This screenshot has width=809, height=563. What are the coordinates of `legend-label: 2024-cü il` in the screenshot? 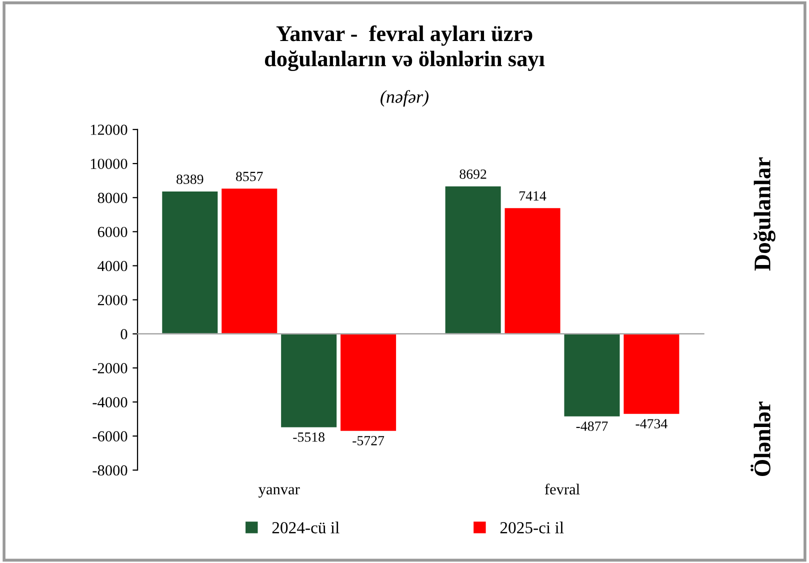 It's located at (306, 528).